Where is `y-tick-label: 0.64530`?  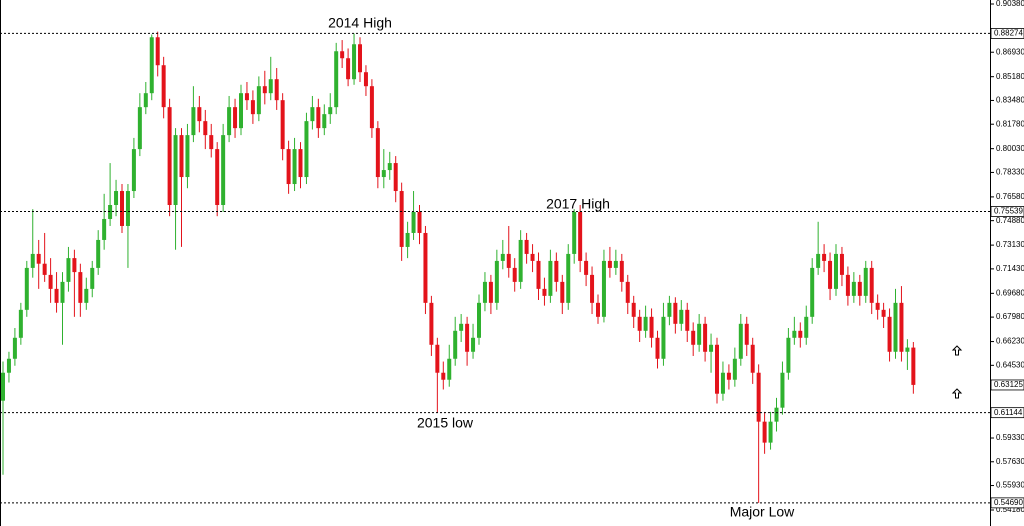
y-tick-label: 0.64530 is located at coordinates (1010, 364).